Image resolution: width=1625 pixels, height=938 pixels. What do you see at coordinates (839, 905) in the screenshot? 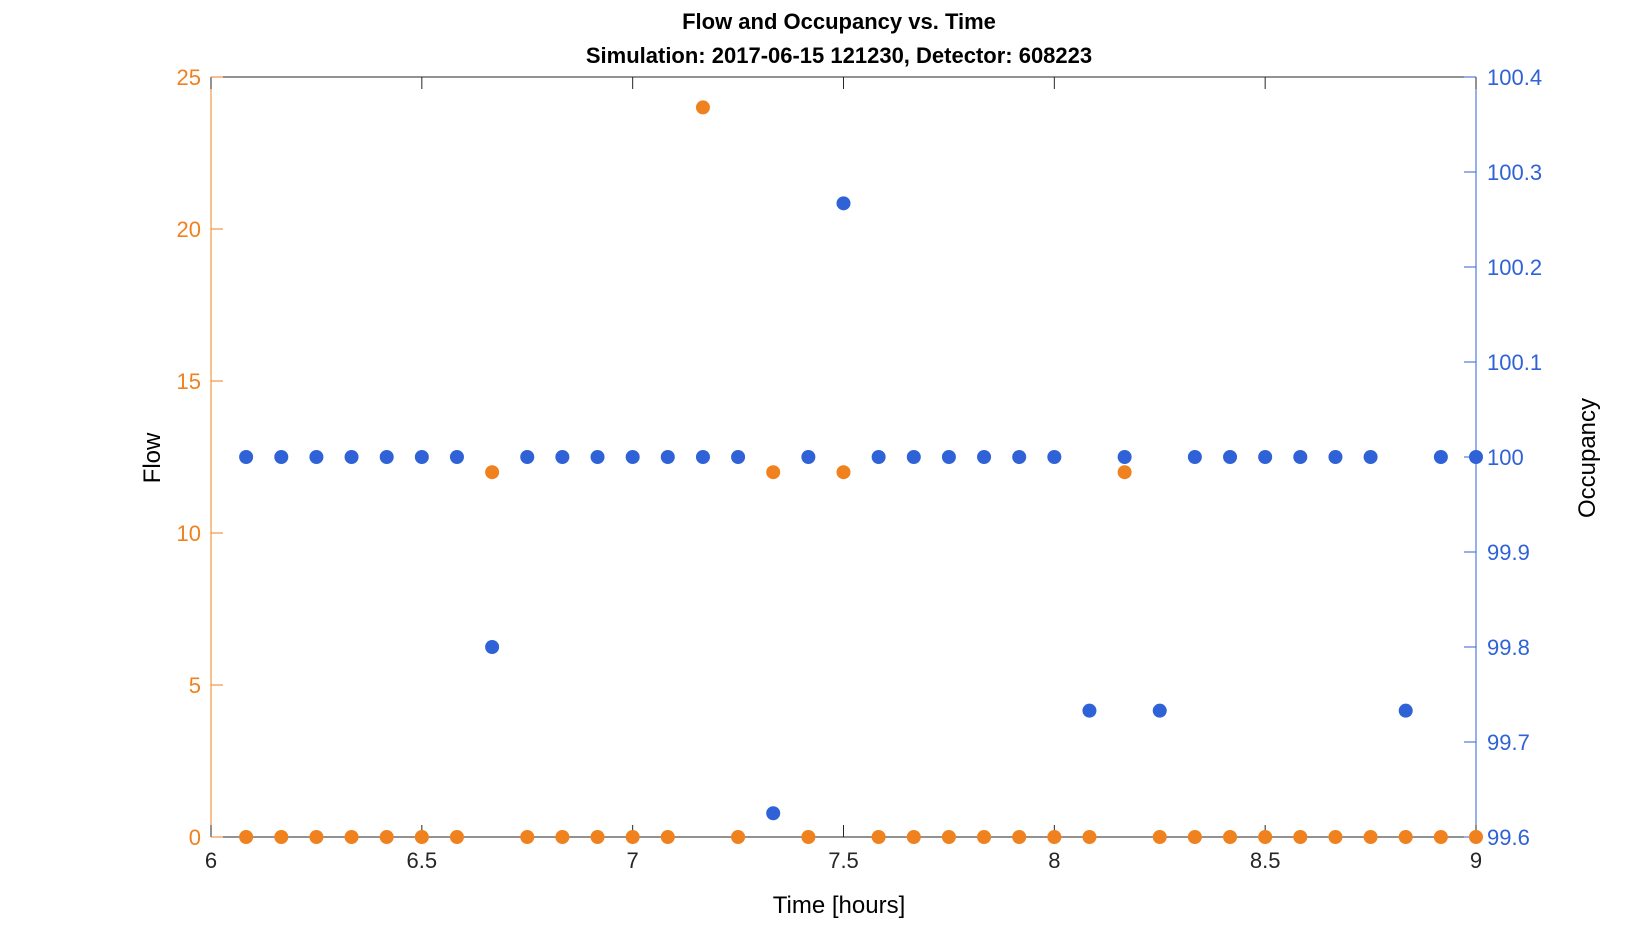
I see `x-axis-label: Time [hours]` at bounding box center [839, 905].